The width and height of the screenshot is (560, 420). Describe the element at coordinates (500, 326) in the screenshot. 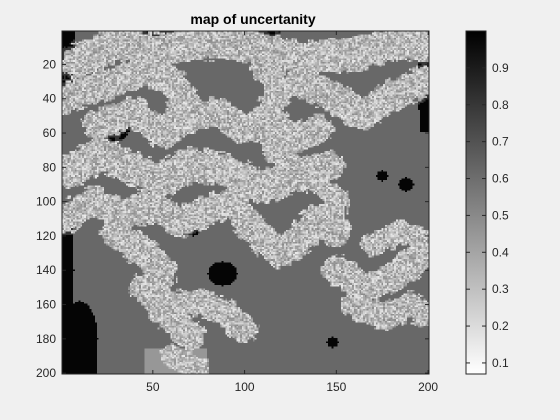

I see `colorbar-tick-label: 0.2` at that location.